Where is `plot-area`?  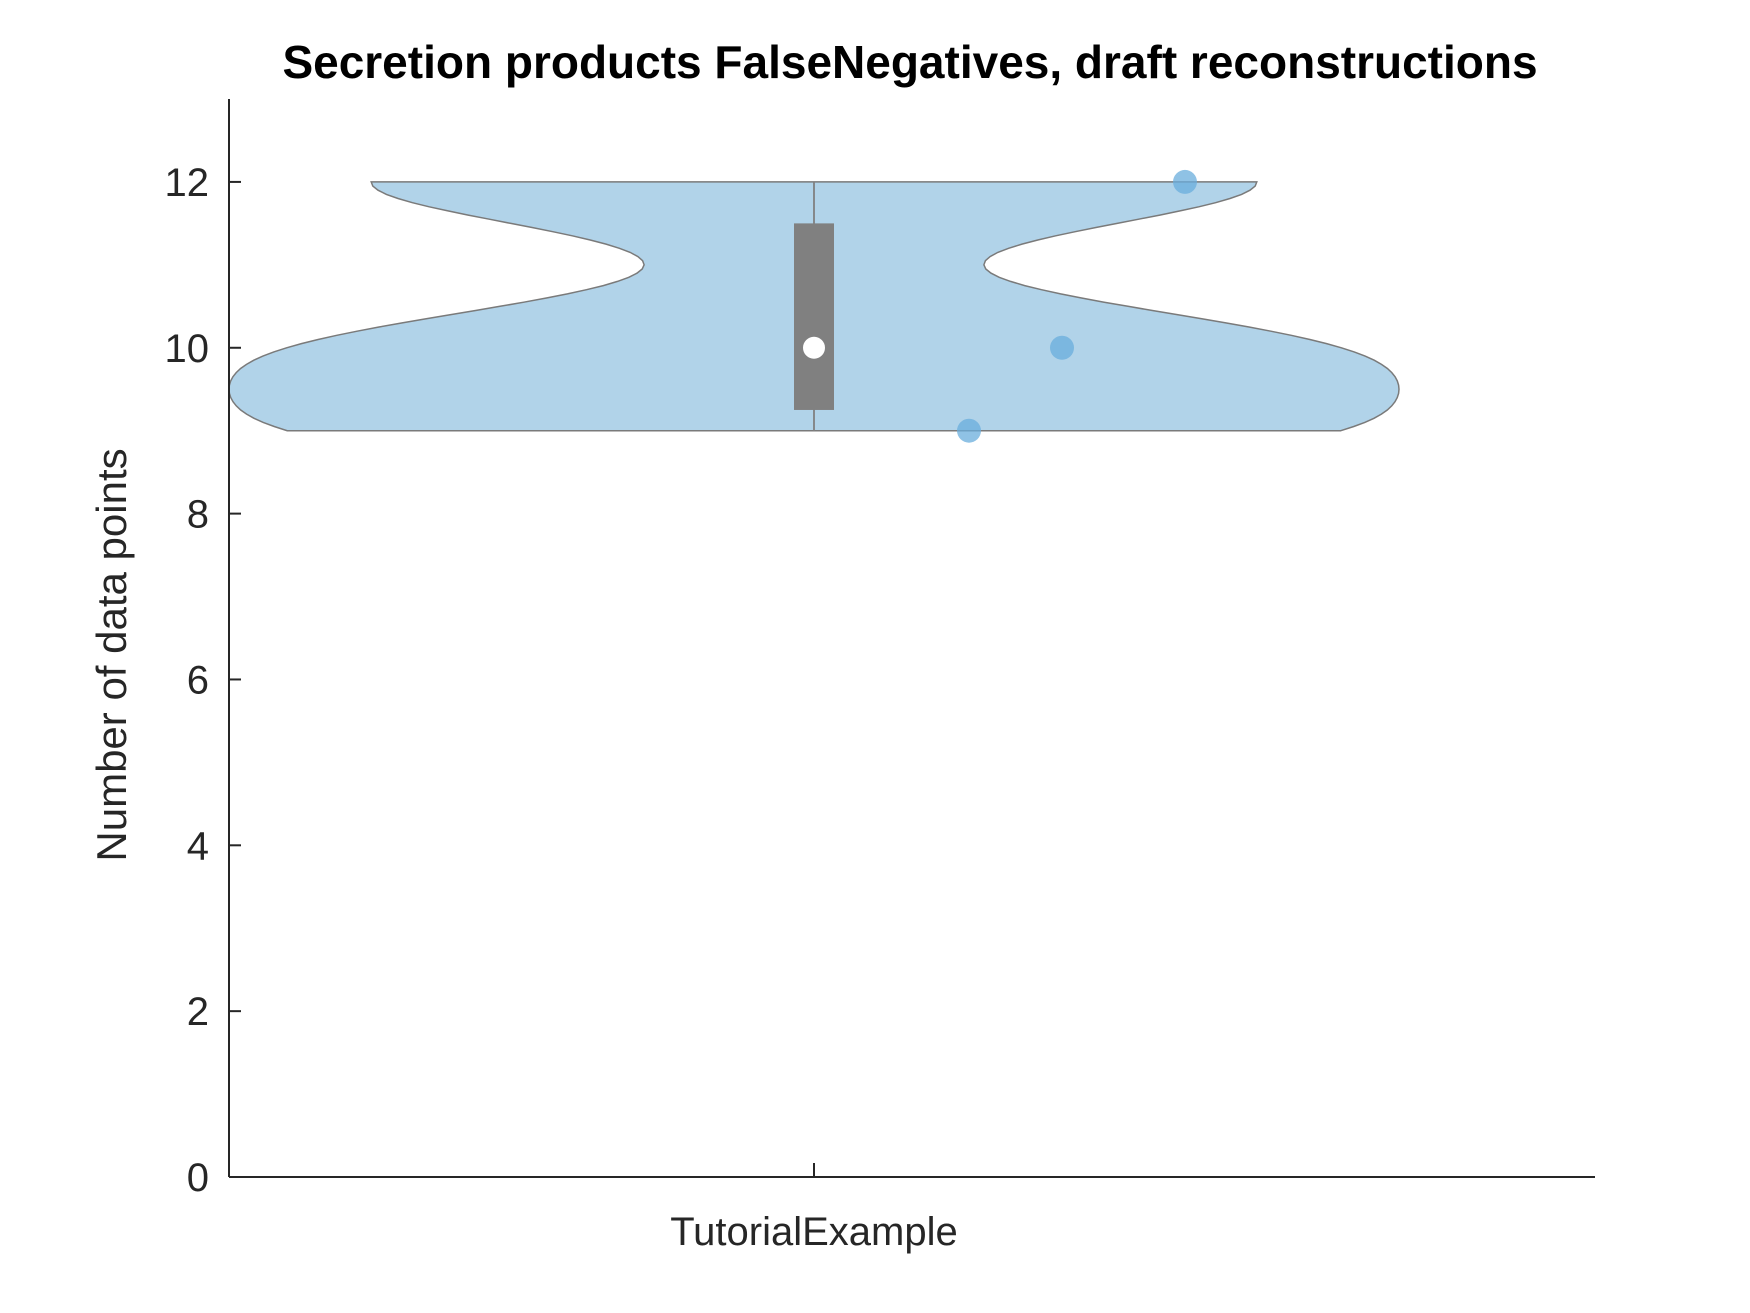 plot-area is located at coordinates (814, 306).